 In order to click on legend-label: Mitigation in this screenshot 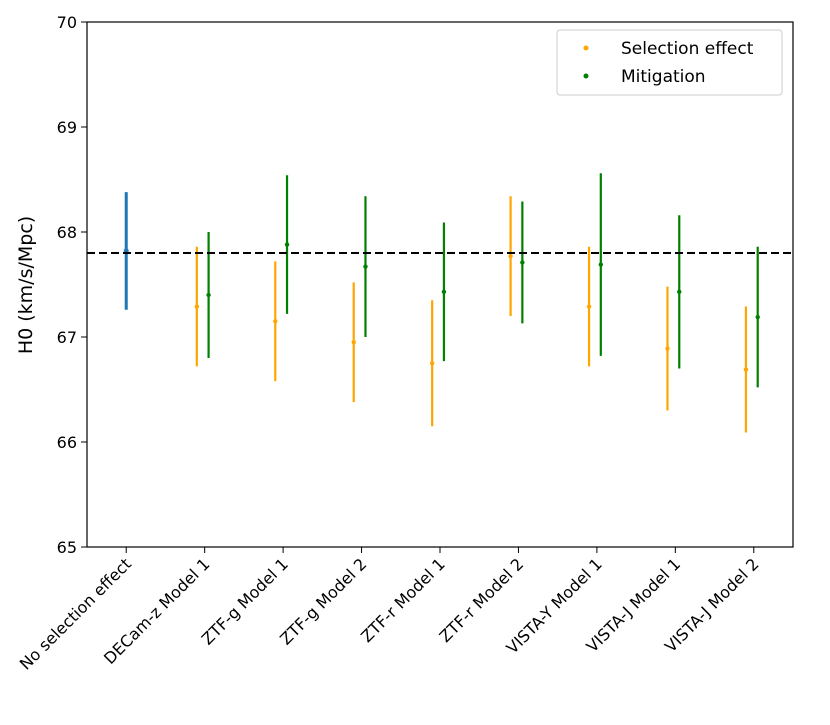, I will do `click(663, 77)`.